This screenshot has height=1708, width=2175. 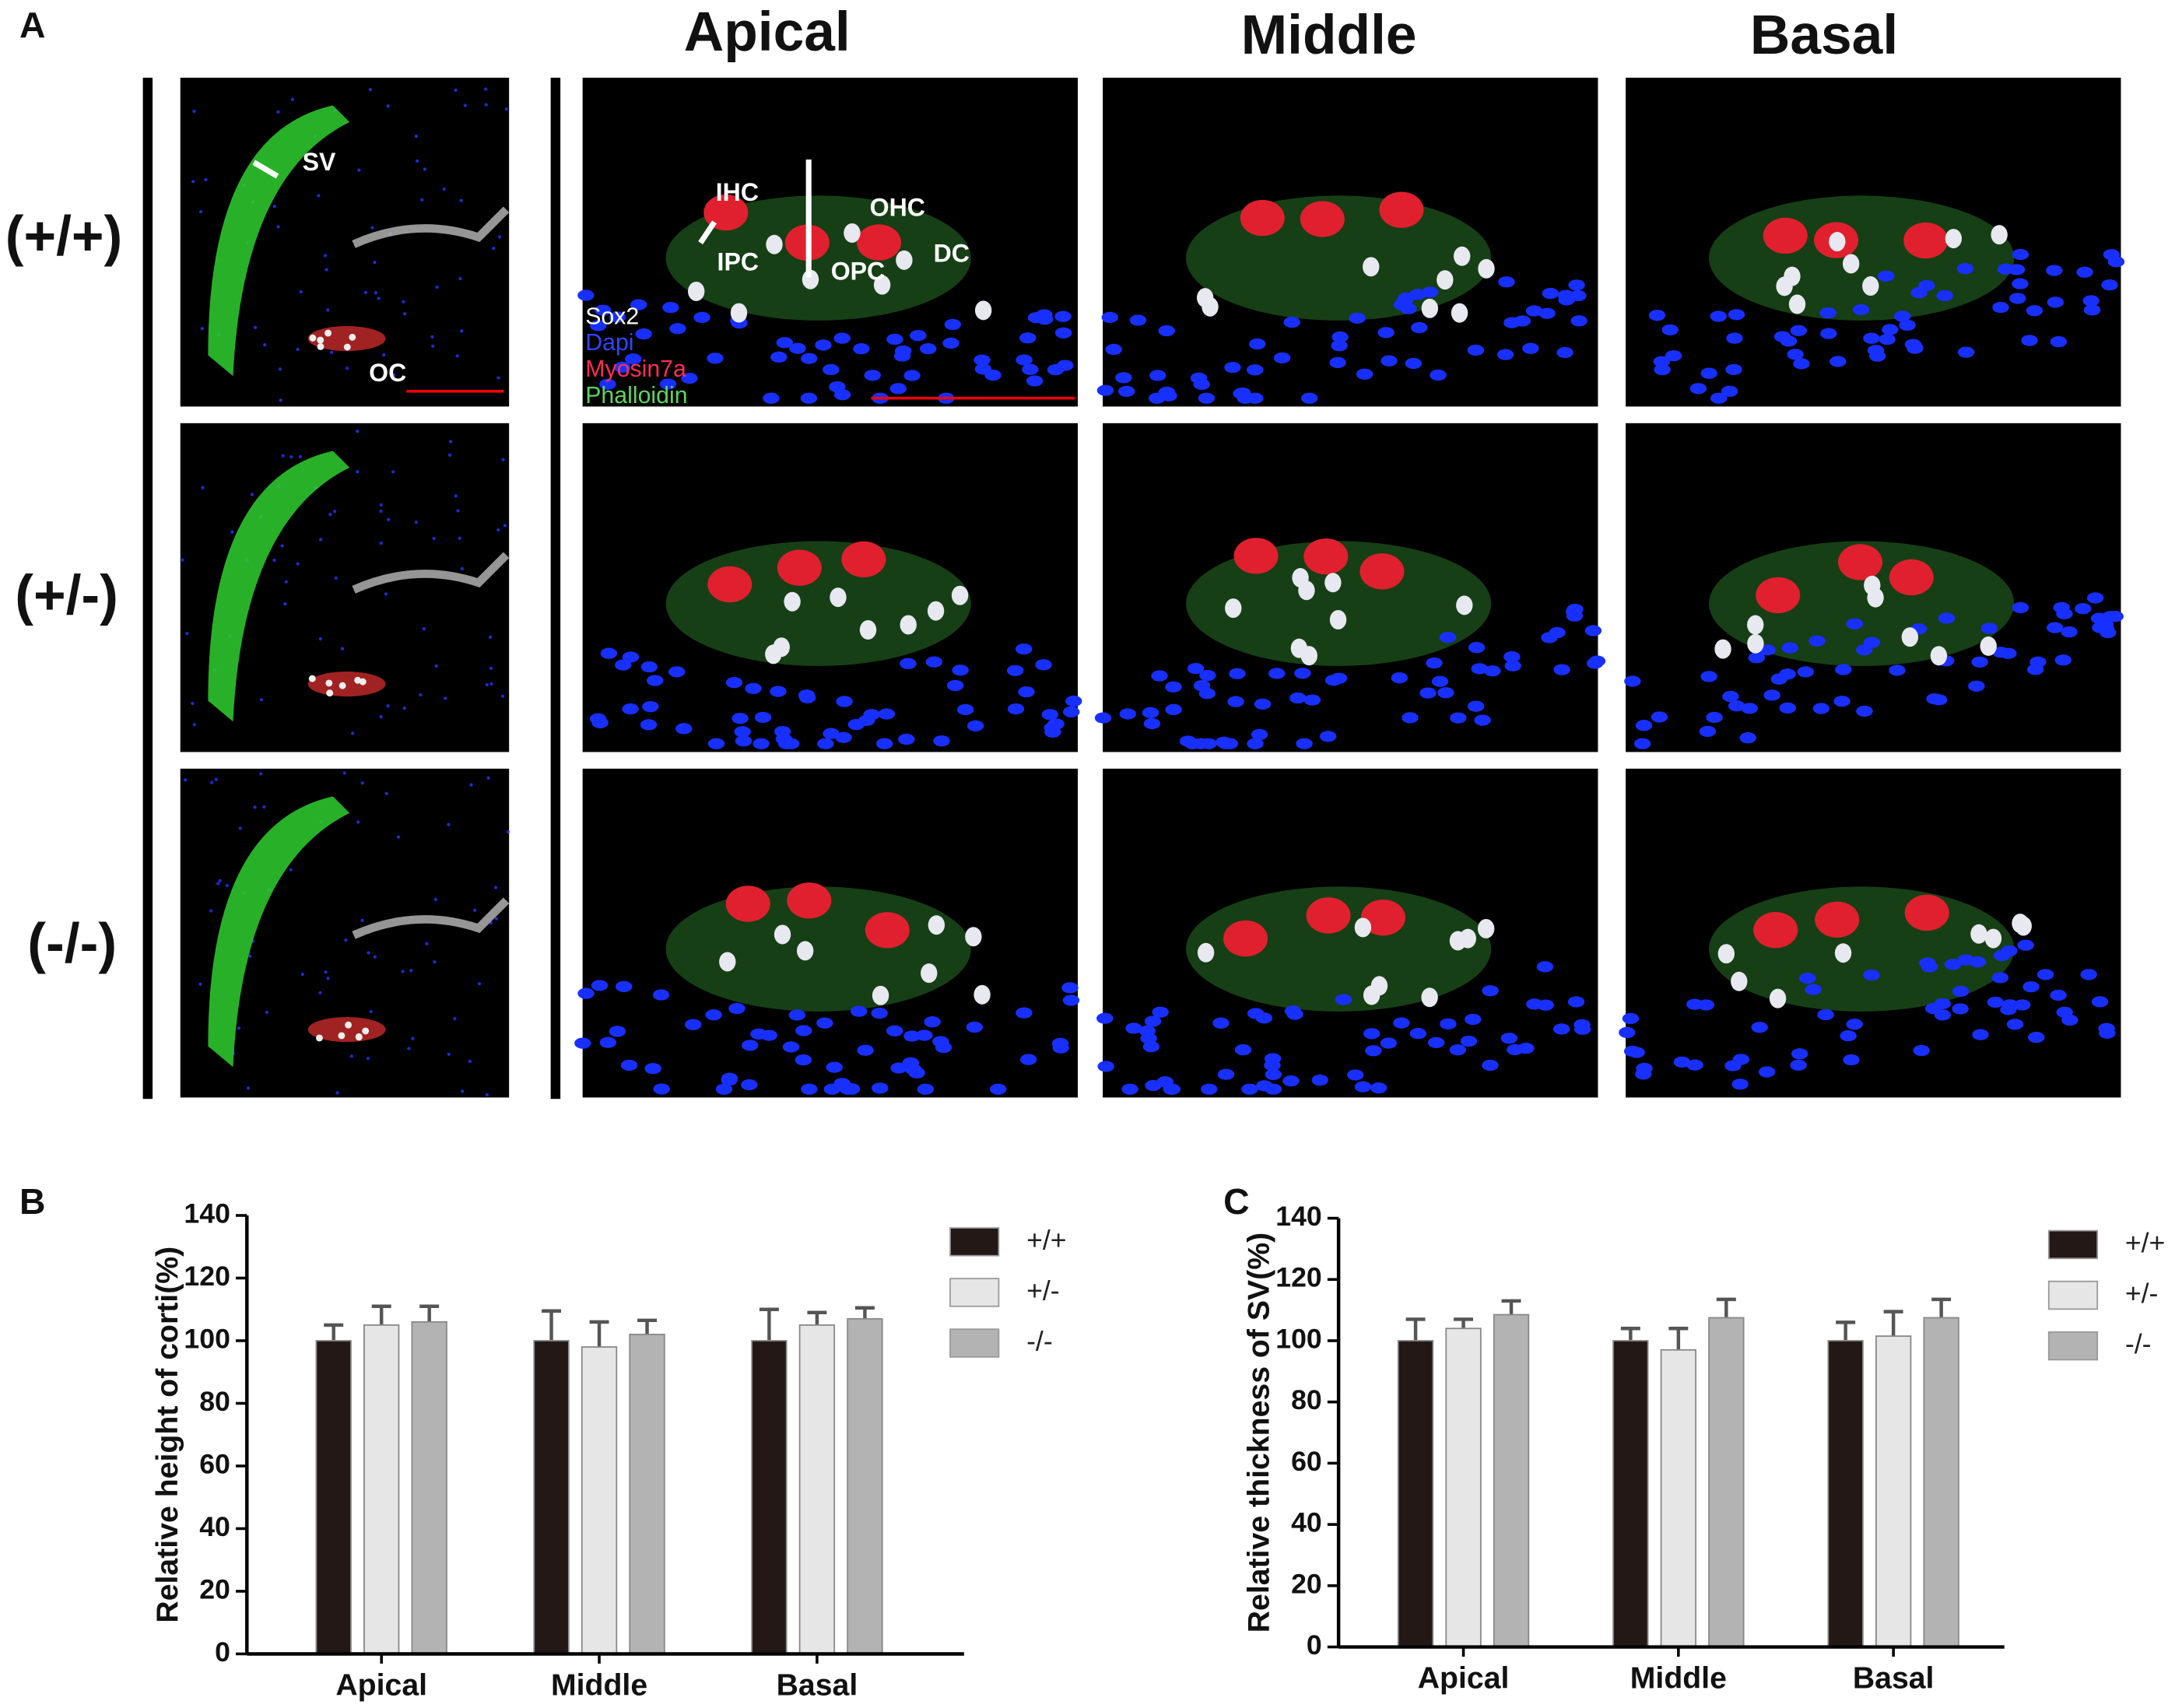 I want to click on bar, so click(x=429, y=1487).